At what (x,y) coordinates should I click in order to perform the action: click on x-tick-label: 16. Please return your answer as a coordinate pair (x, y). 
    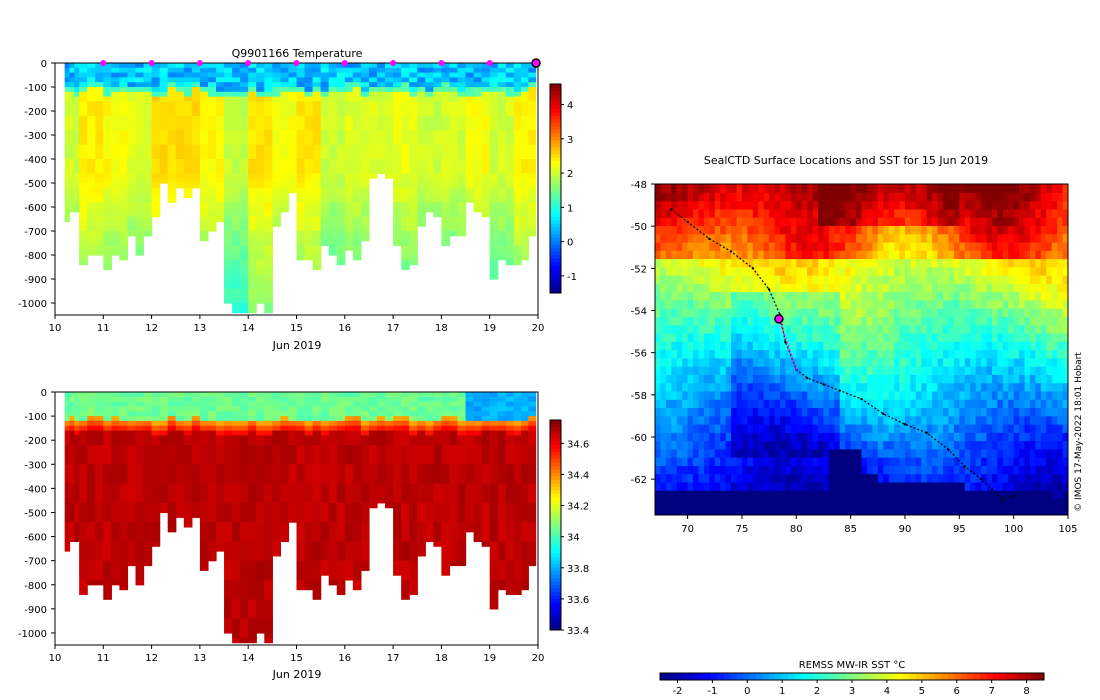
    Looking at the image, I should click on (344, 658).